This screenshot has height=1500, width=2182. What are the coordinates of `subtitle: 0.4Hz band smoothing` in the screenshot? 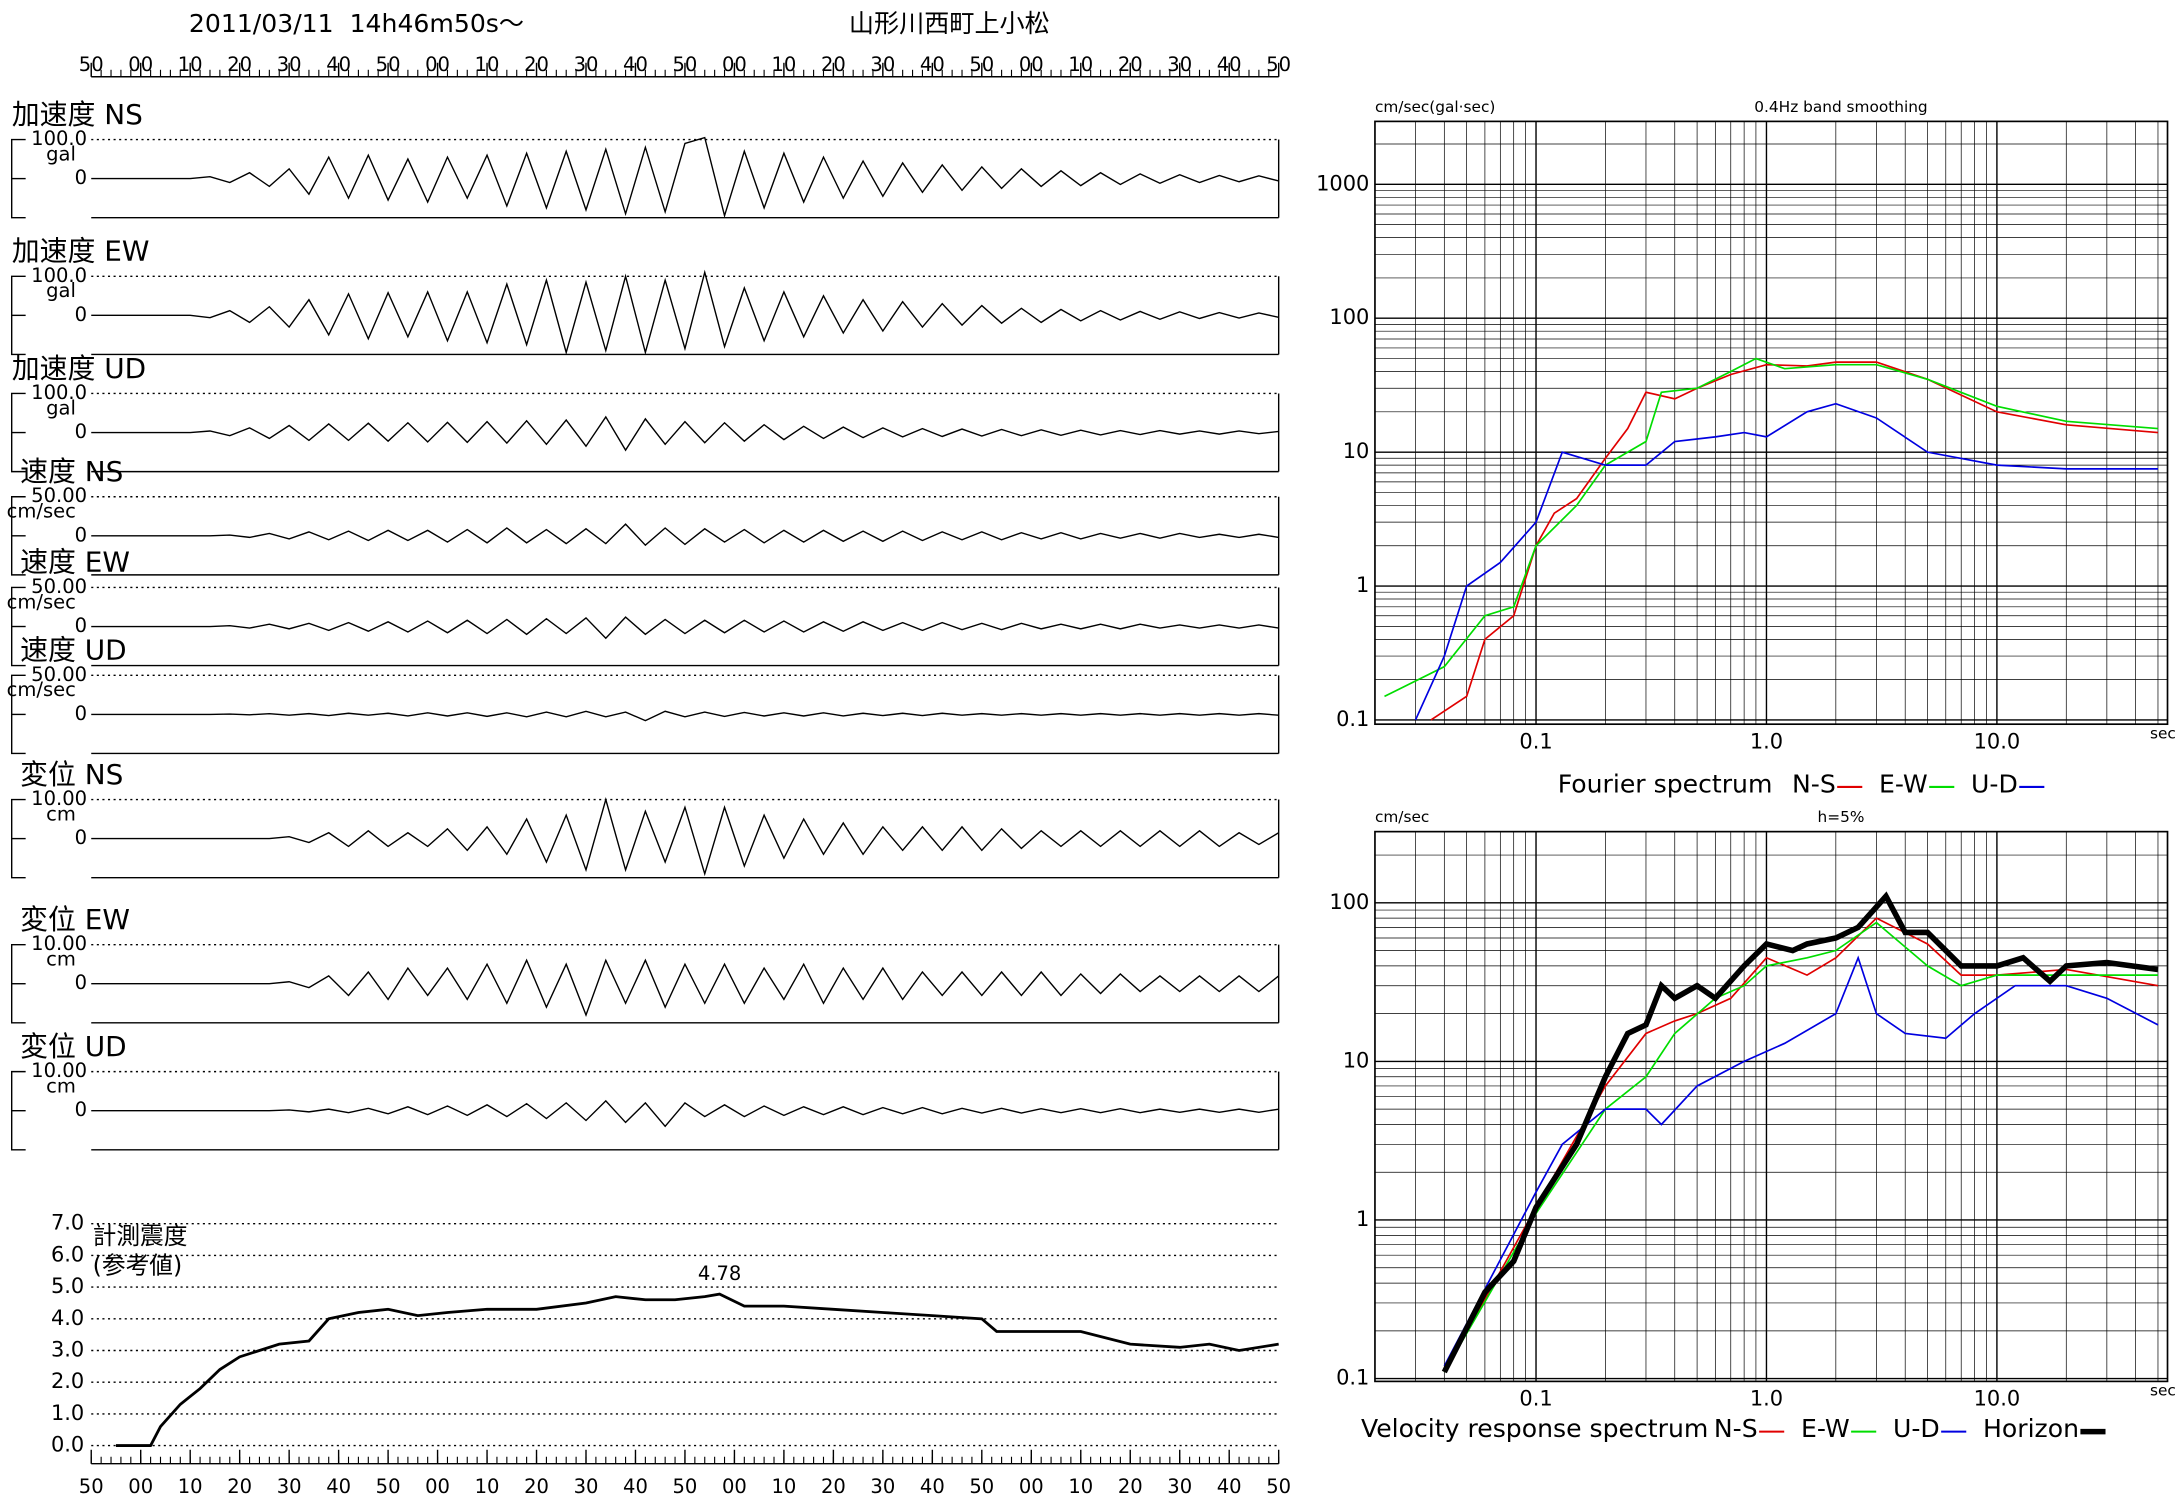 It's located at (1840, 107).